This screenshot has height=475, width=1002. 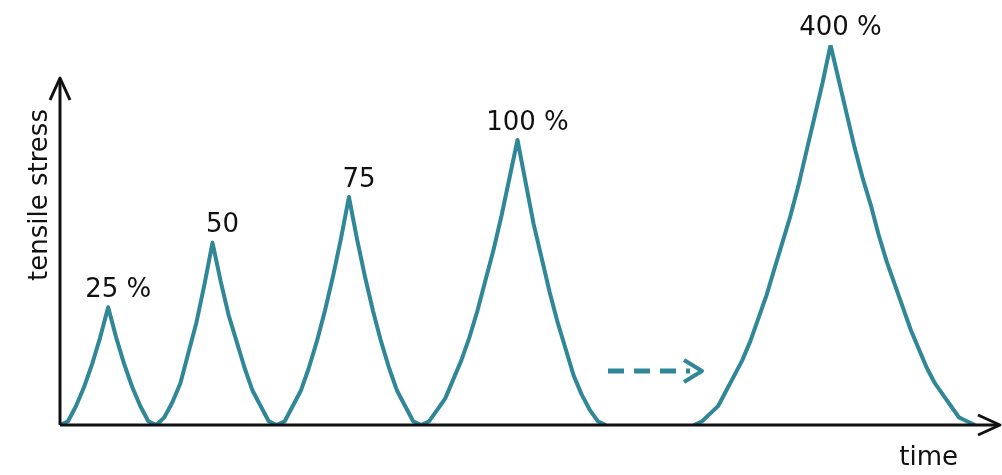 What do you see at coordinates (359, 177) in the screenshot?
I see `annotation: 75` at bounding box center [359, 177].